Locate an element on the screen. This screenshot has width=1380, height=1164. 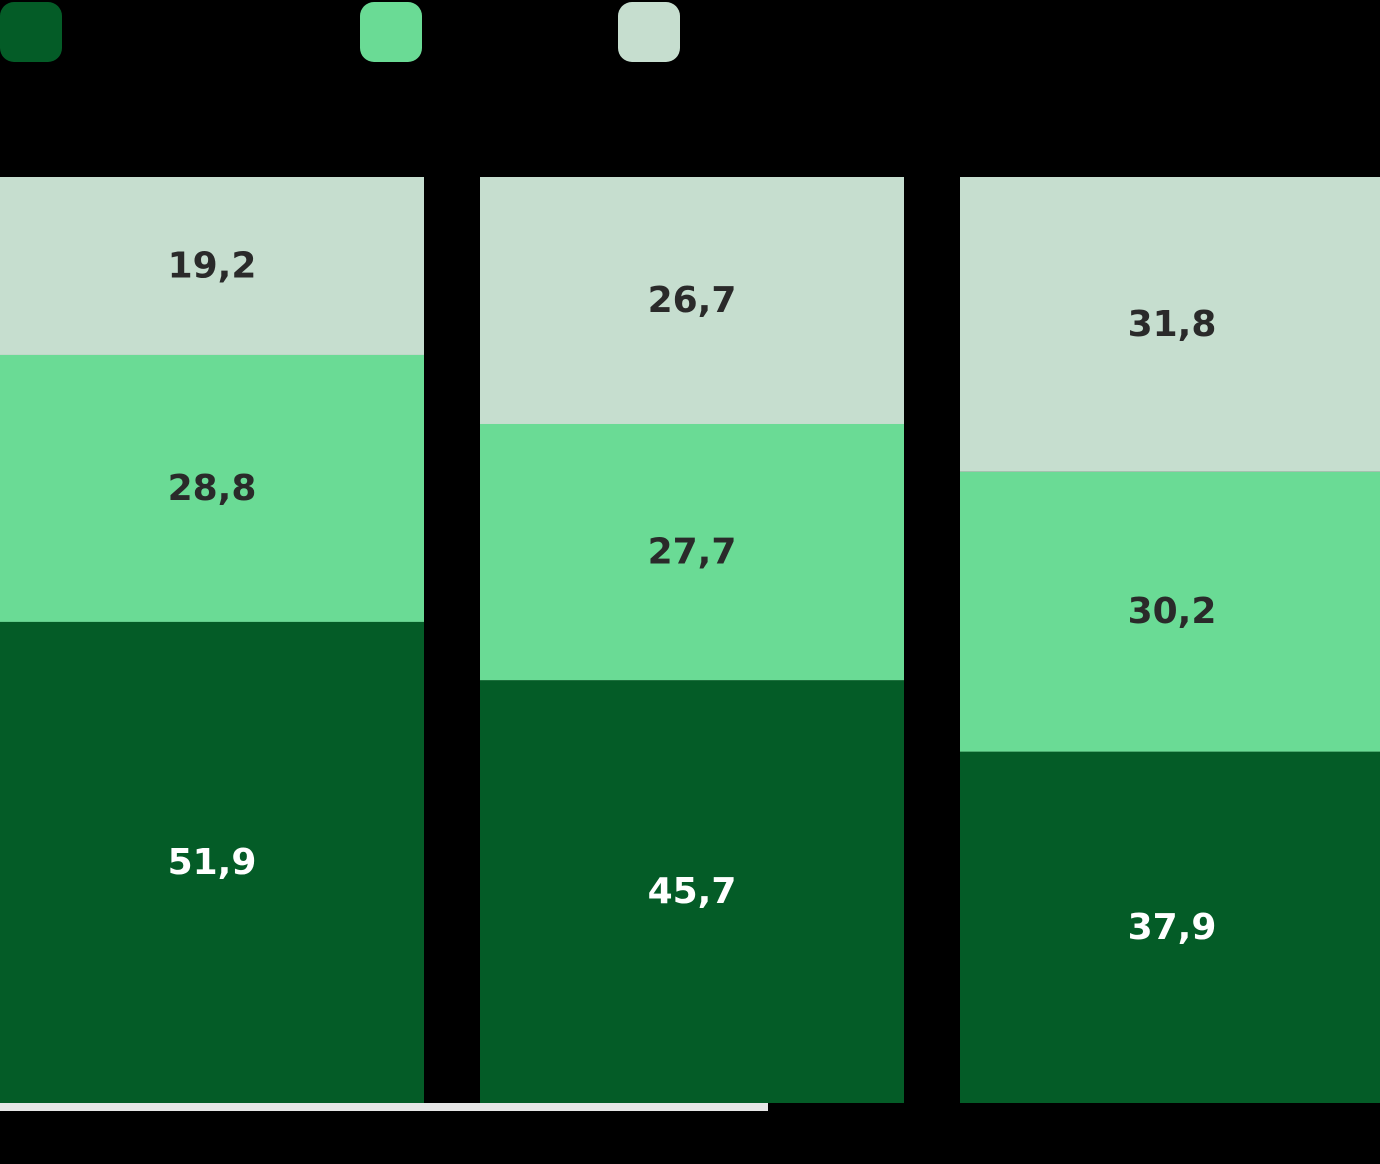
value-label-2-2: 27,7 is located at coordinates (692, 552).